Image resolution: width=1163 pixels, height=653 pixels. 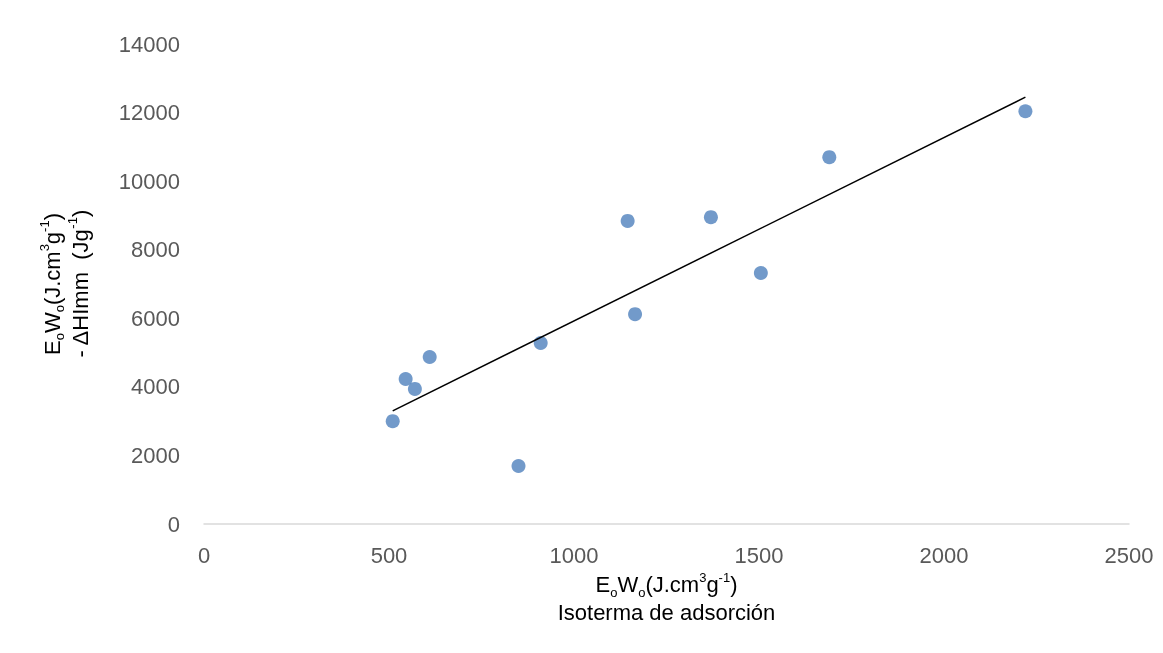 What do you see at coordinates (574, 555) in the screenshot?
I see `x-tick-label: 1000` at bounding box center [574, 555].